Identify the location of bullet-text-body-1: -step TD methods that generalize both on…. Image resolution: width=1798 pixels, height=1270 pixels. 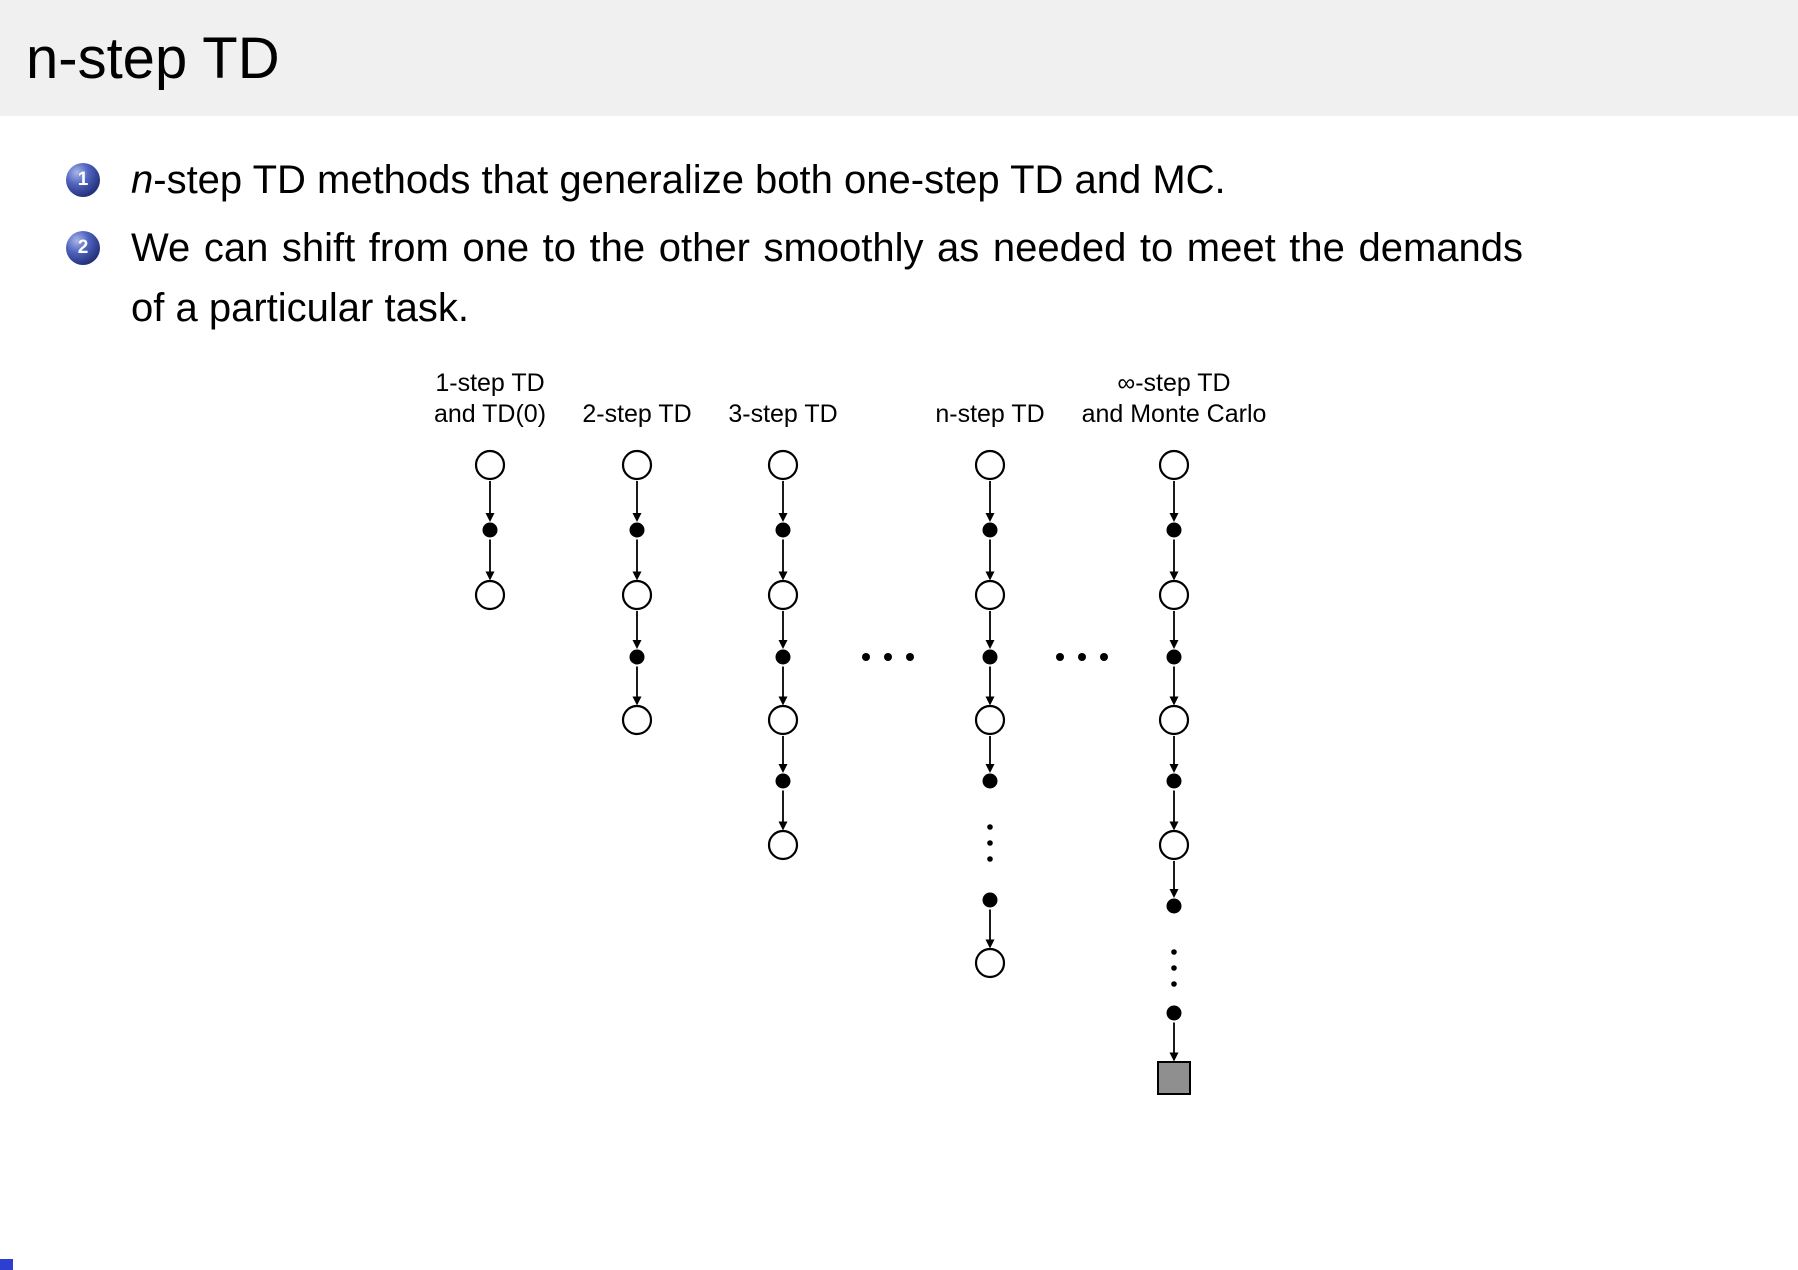
(689, 180).